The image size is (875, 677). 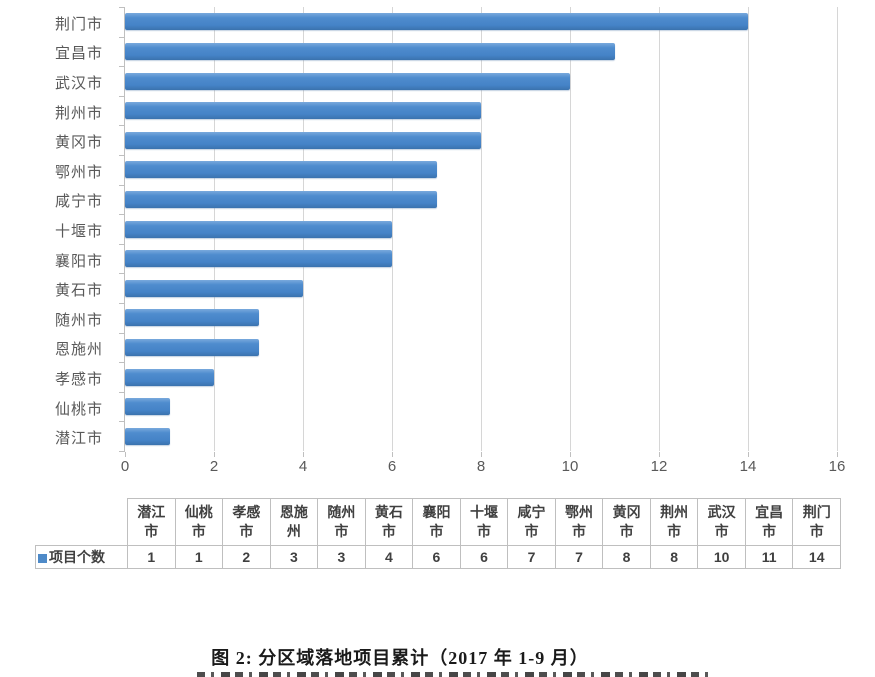 I want to click on table-col-header: 潜江市, so click(x=151, y=522).